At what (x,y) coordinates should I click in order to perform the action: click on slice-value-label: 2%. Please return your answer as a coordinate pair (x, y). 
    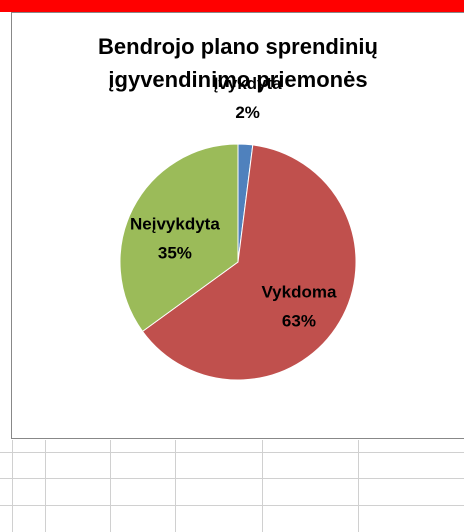
    Looking at the image, I should click on (247, 112).